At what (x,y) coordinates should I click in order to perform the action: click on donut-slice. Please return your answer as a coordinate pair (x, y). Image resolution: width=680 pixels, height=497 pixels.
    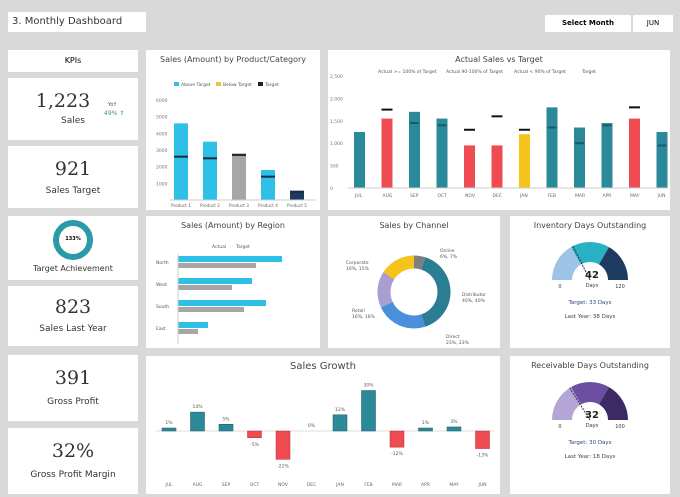
    Looking at the image, I should click on (414, 292).